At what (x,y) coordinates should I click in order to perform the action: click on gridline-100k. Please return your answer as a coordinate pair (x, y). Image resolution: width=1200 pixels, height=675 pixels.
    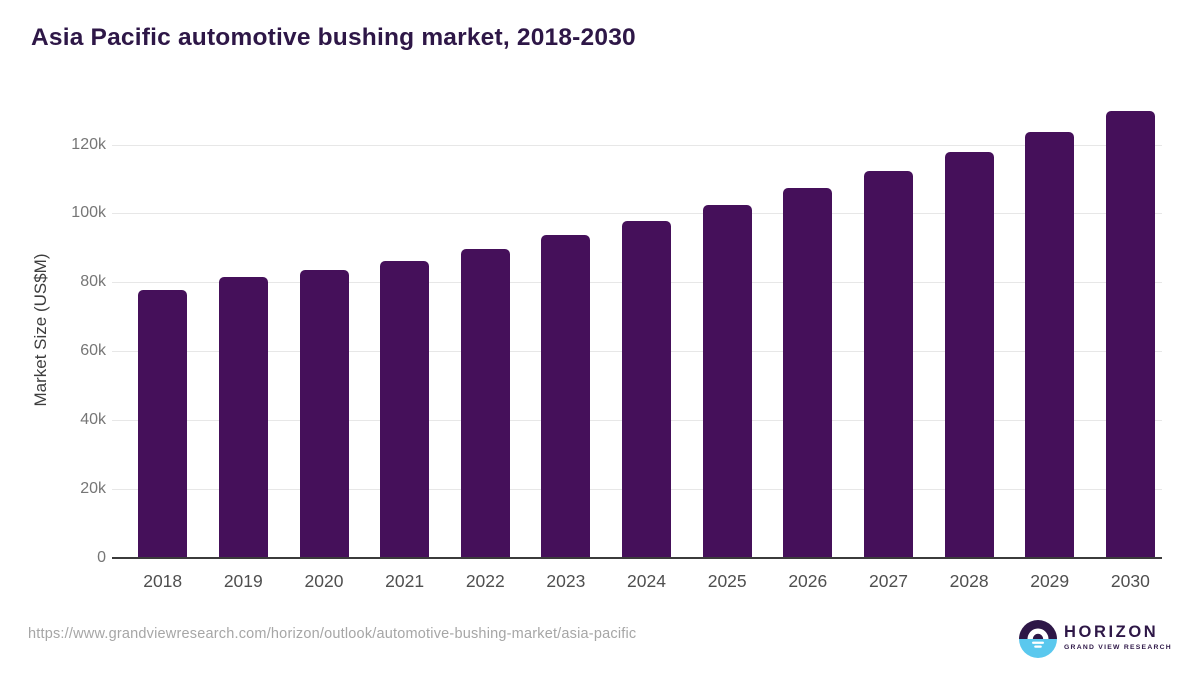
    Looking at the image, I should click on (637, 214).